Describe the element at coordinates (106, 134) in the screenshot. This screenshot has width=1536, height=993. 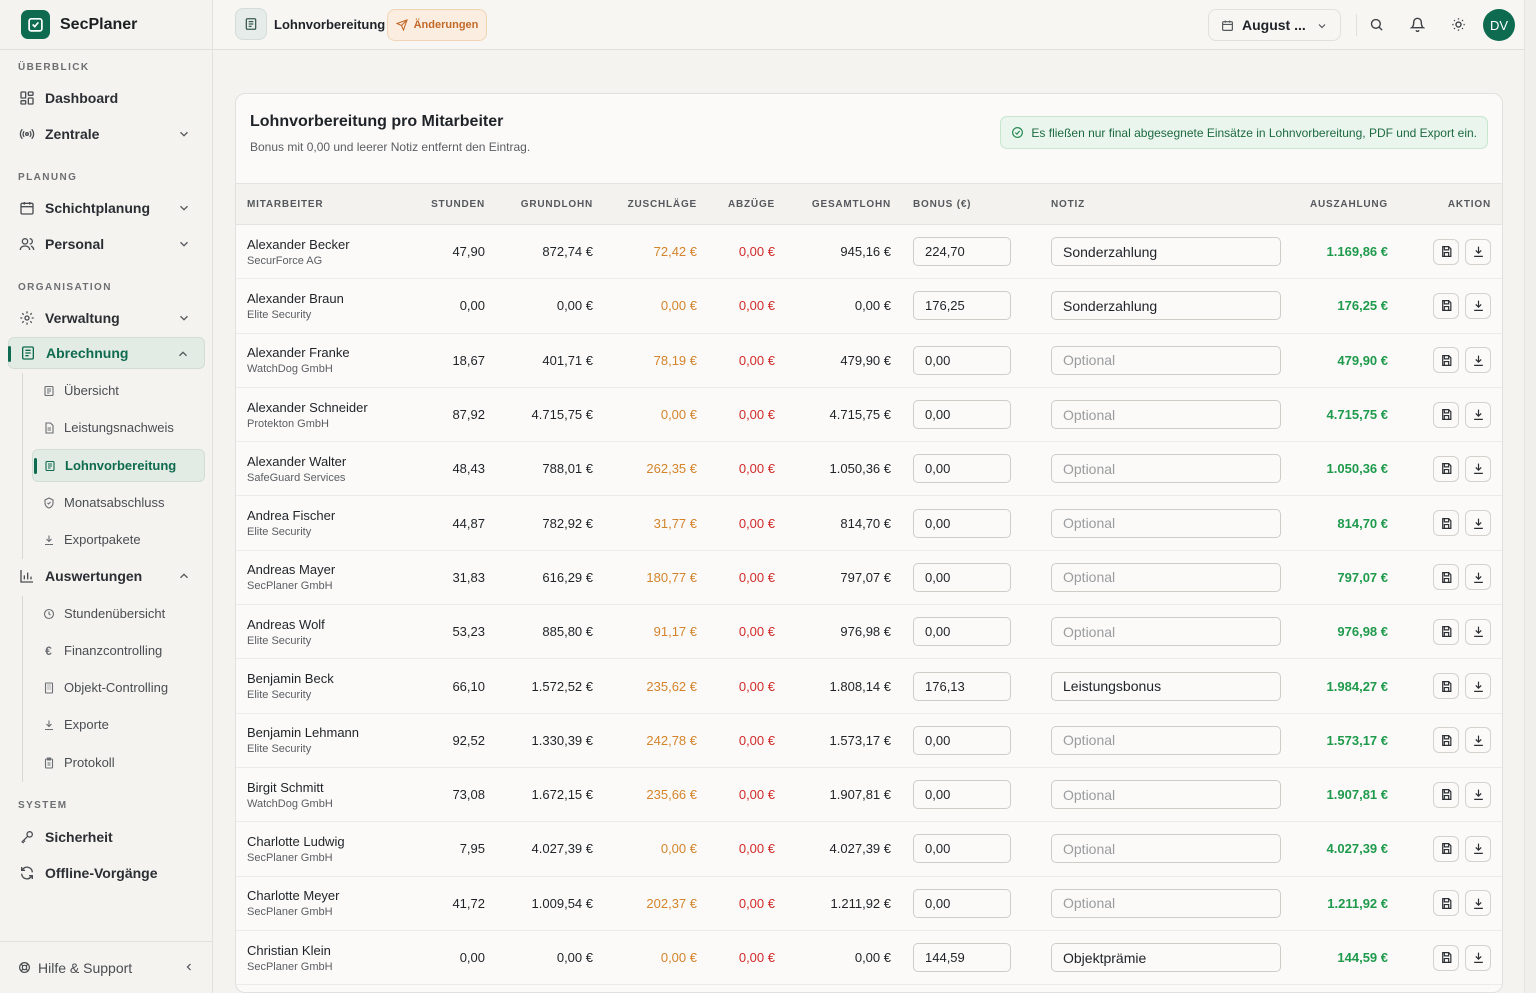
I see `sidebar-item-zentrale: Zentrale` at that location.